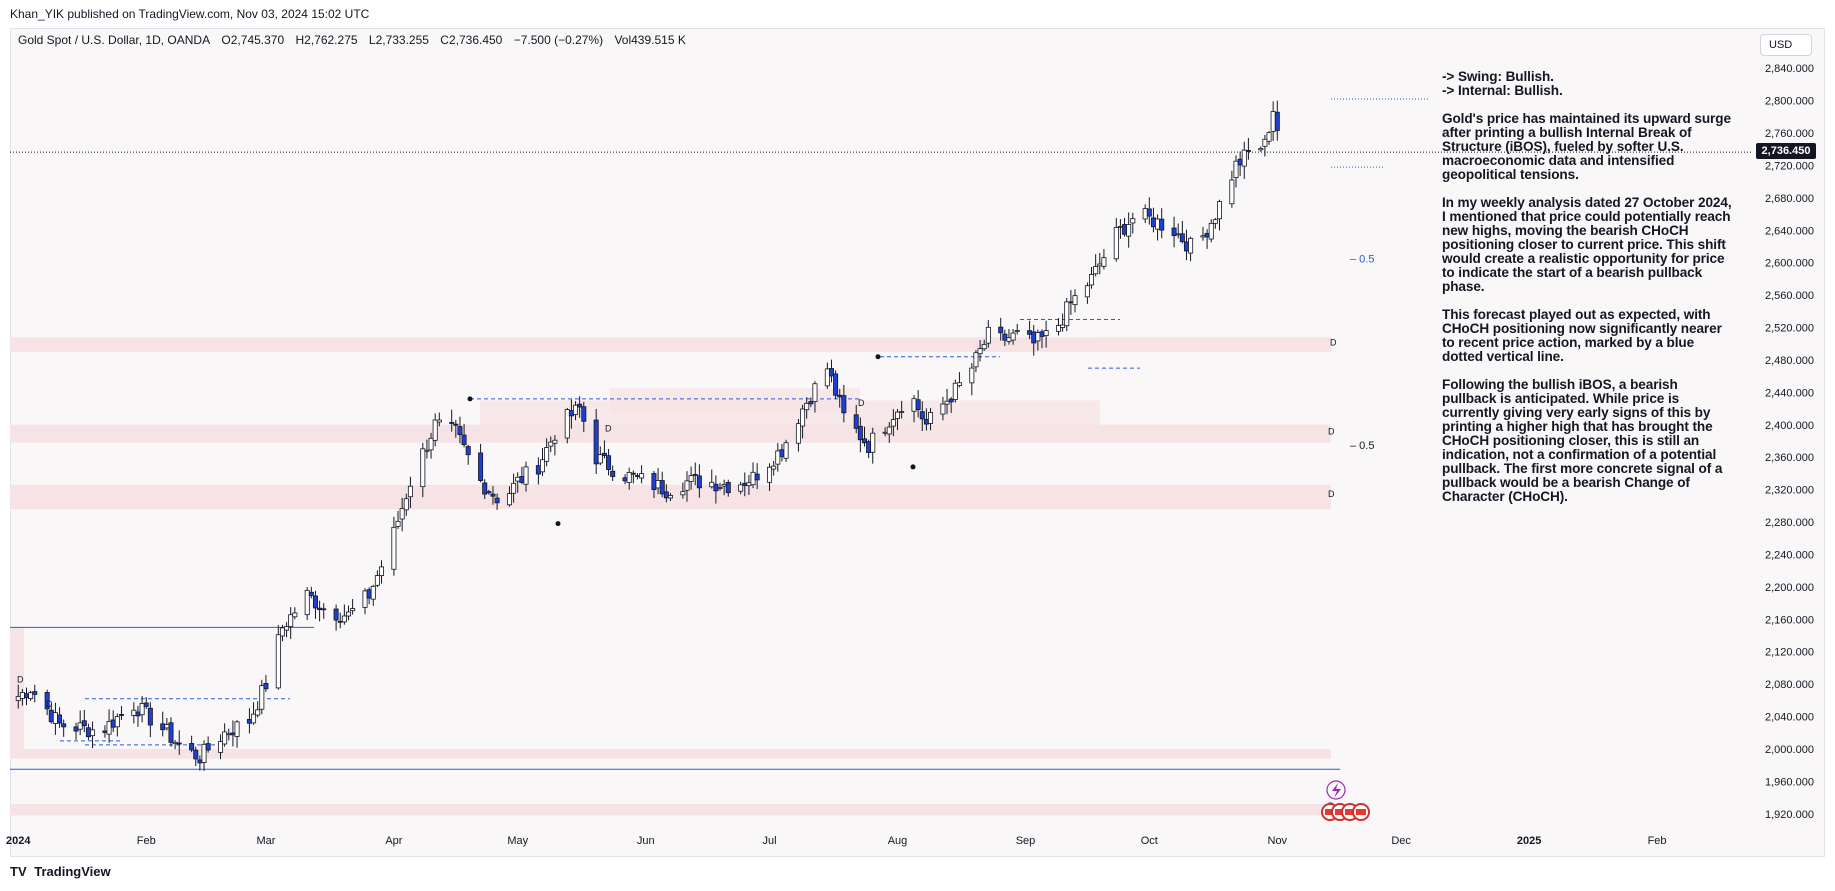 This screenshot has height=891, width=1835. I want to click on time-tick-label: 2024, so click(18, 841).